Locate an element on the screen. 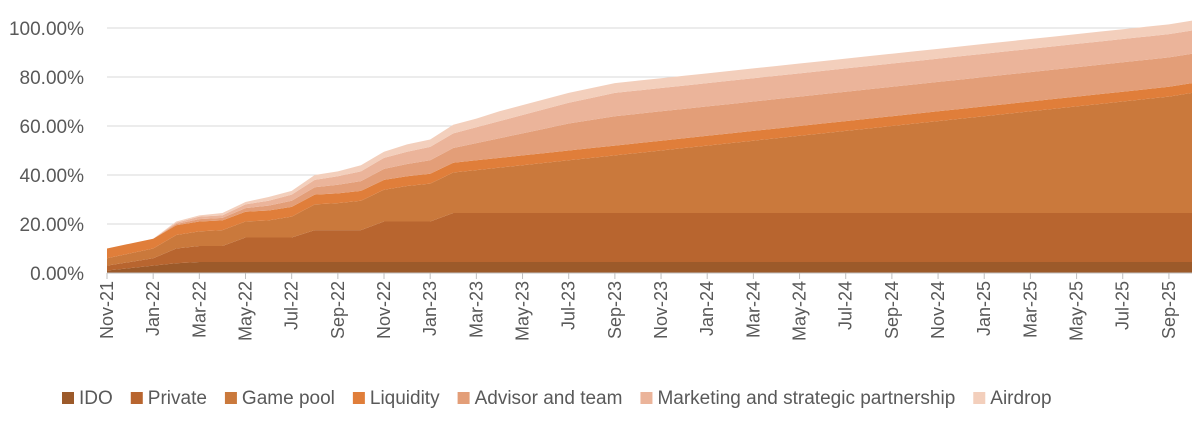 This screenshot has width=1200, height=427. y-tick-label: 40.00% is located at coordinates (52, 176).